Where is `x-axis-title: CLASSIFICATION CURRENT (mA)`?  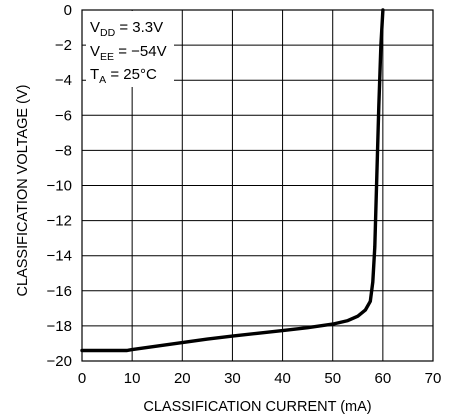
x-axis-title: CLASSIFICATION CURRENT (mA) is located at coordinates (257, 407).